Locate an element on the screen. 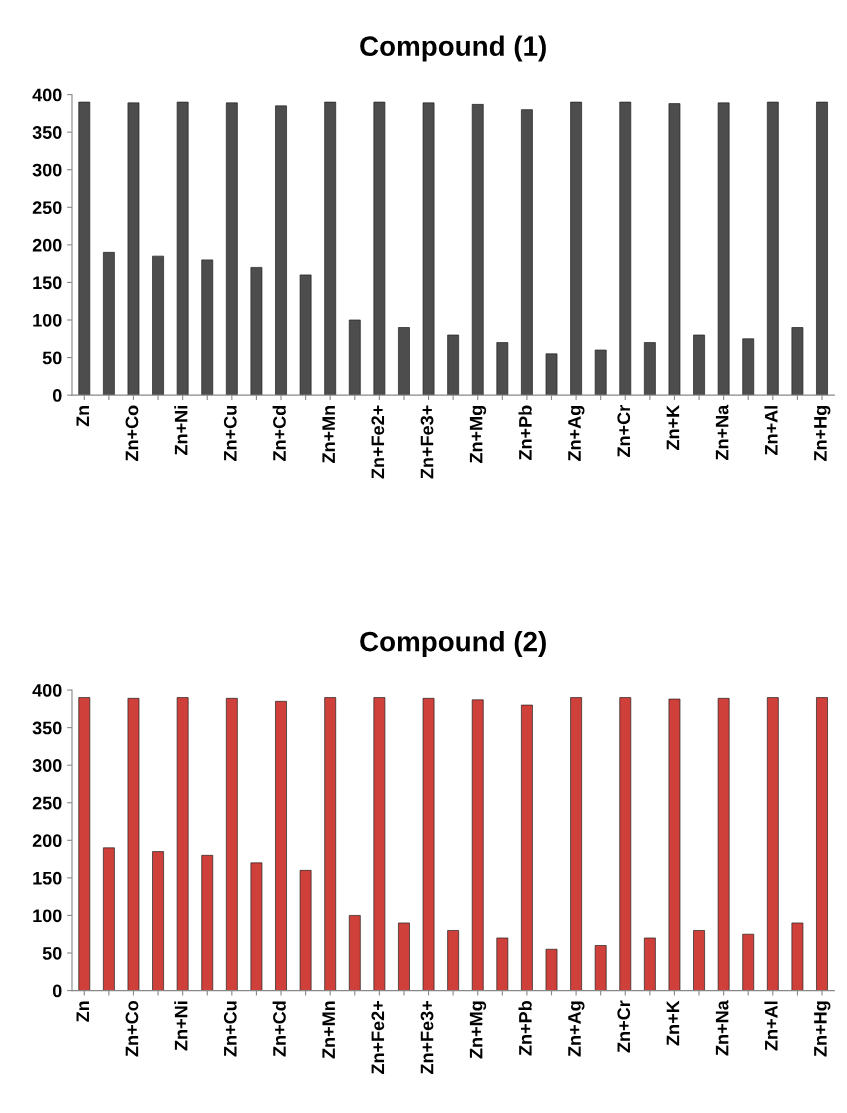 Image resolution: width=847 pixels, height=1113 pixels. x-tick-label: Zn+Cu is located at coordinates (230, 1029).